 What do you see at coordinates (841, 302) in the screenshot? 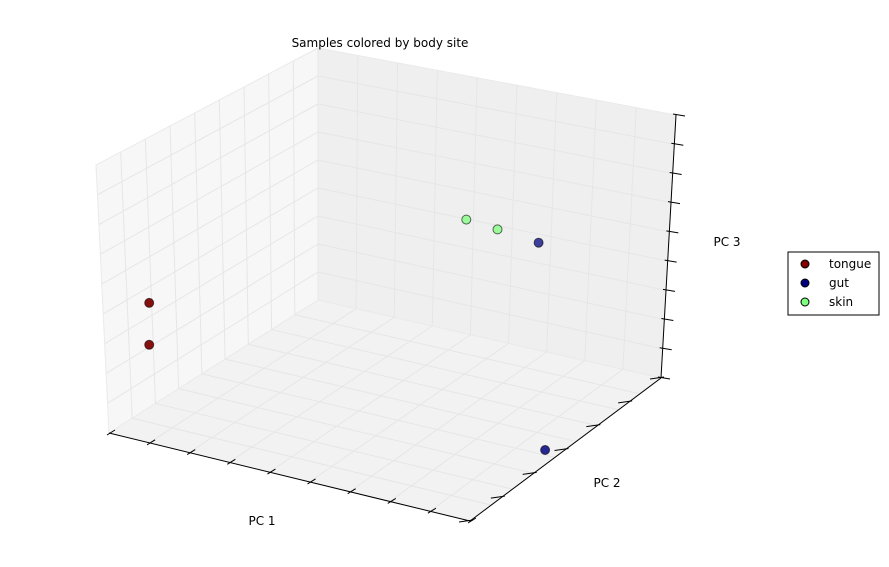
I see `legend-label-skin: skin` at bounding box center [841, 302].